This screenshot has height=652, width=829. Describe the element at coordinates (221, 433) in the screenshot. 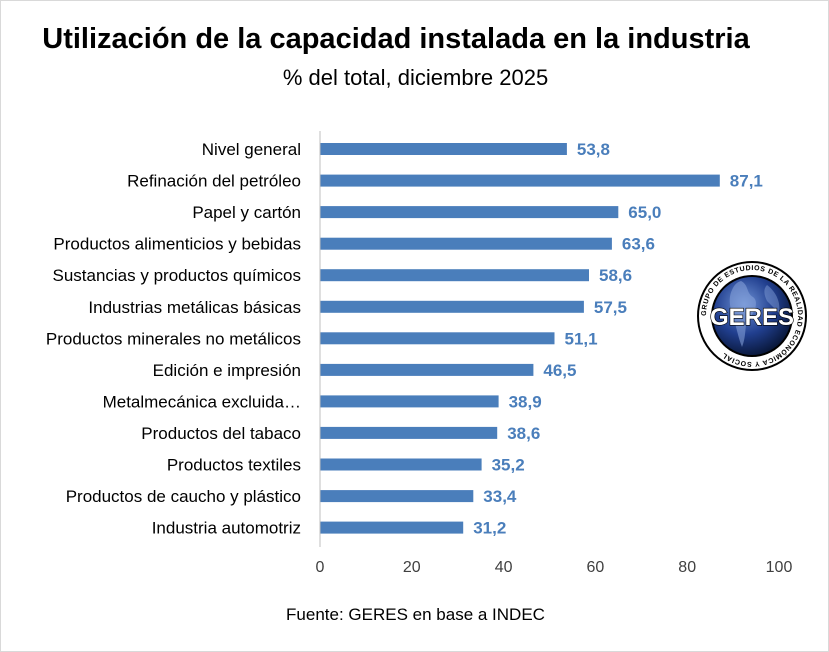

I see `category-label: Productos del tabaco` at that location.